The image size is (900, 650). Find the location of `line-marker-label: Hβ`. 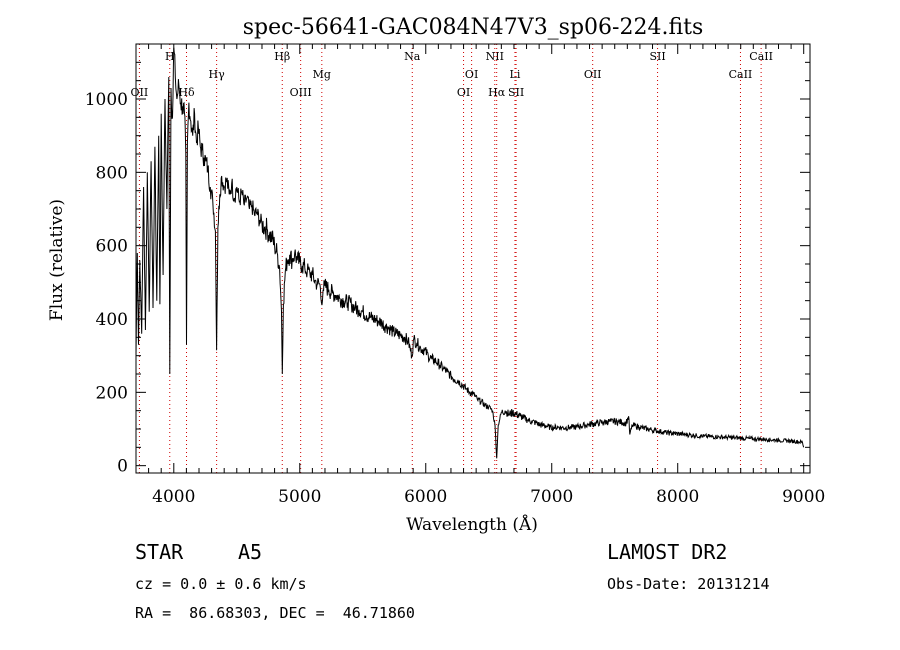

line-marker-label: Hβ is located at coordinates (282, 56).